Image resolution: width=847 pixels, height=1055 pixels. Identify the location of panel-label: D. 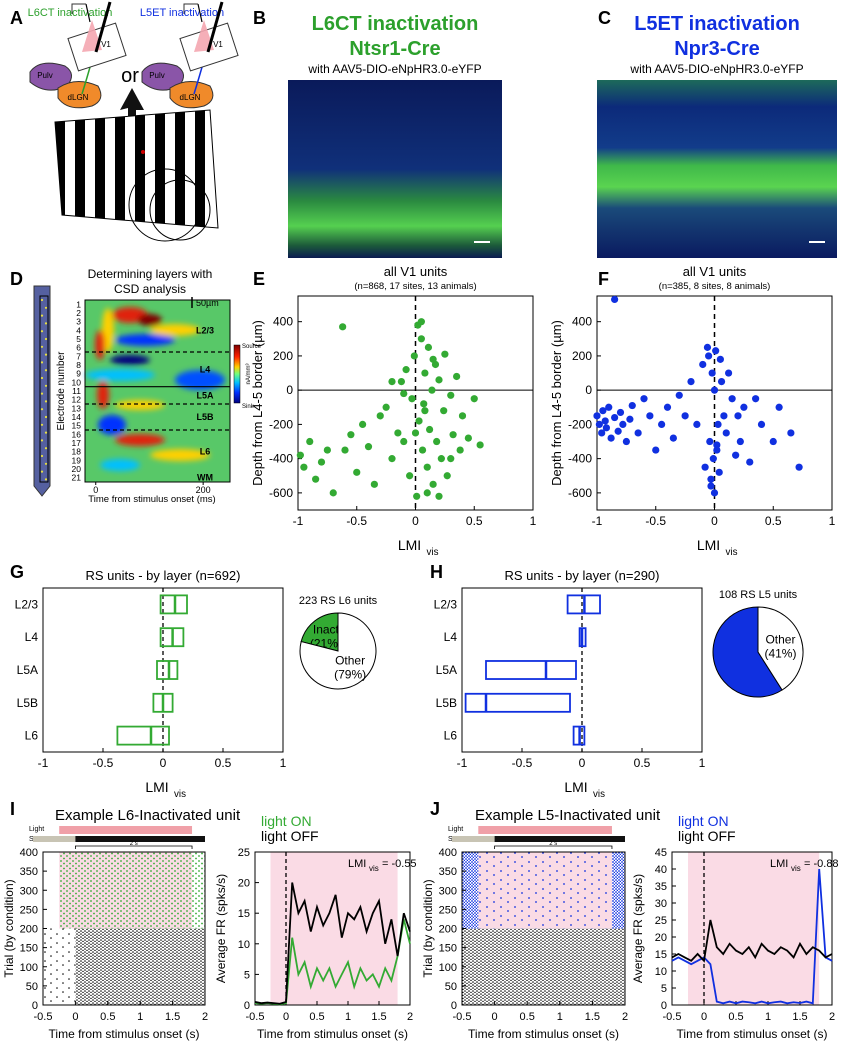
(16, 279).